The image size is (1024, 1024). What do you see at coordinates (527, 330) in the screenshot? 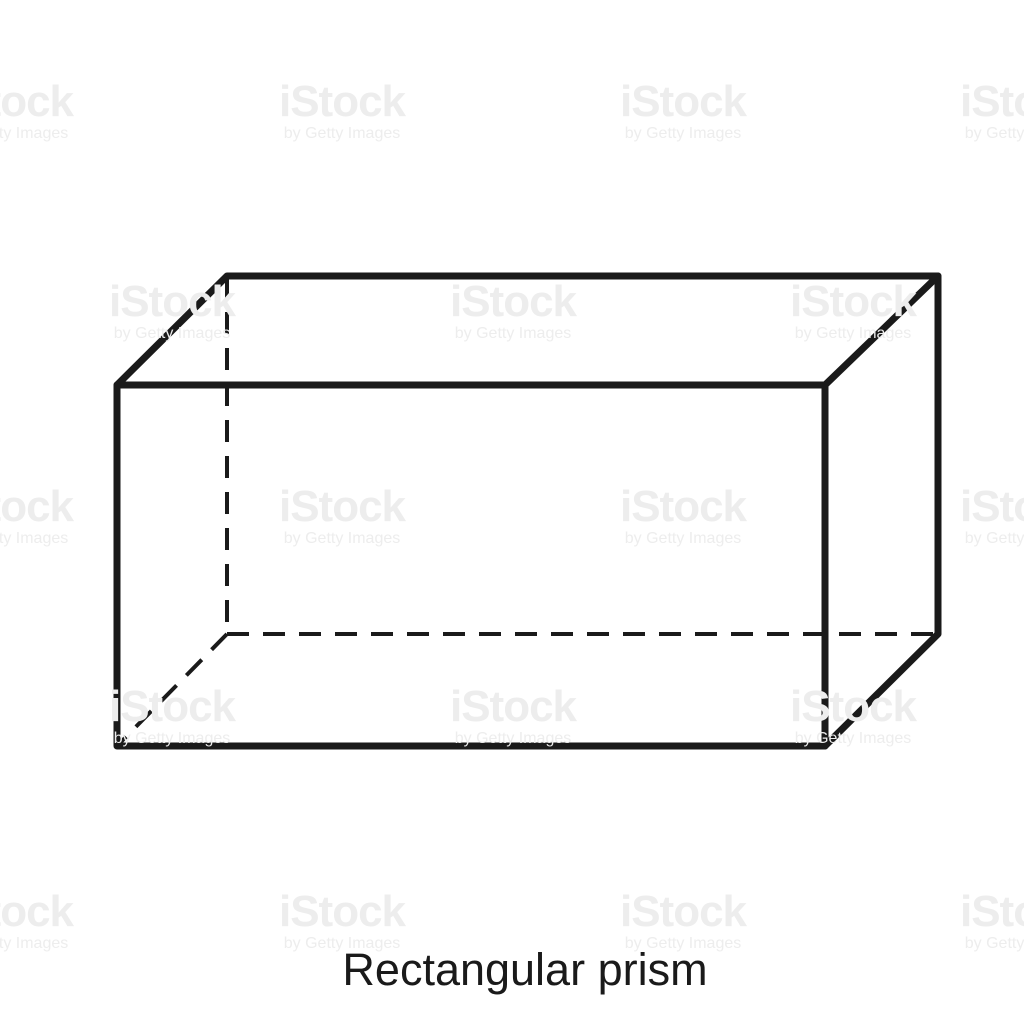
I see `top-face-back-edges` at bounding box center [527, 330].